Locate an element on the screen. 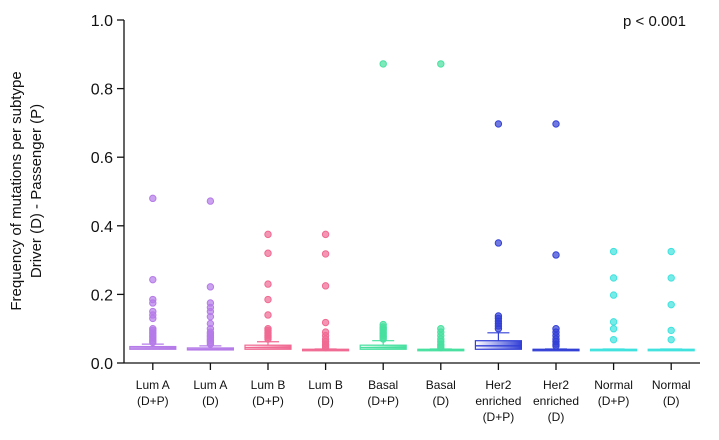  y-tick-label: 0.0 is located at coordinates (102, 364).